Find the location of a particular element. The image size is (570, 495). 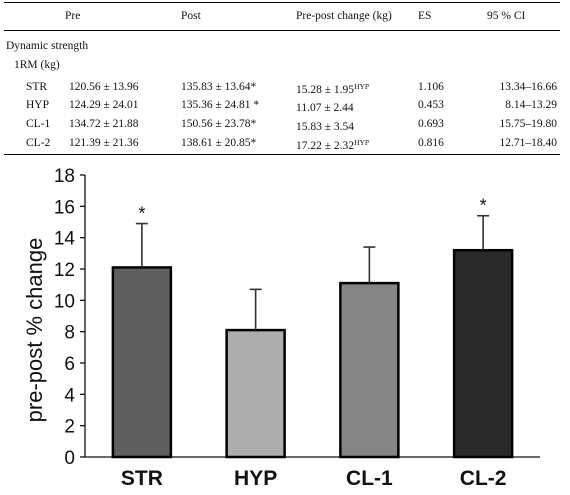

header-pre: Pre is located at coordinates (73, 16).